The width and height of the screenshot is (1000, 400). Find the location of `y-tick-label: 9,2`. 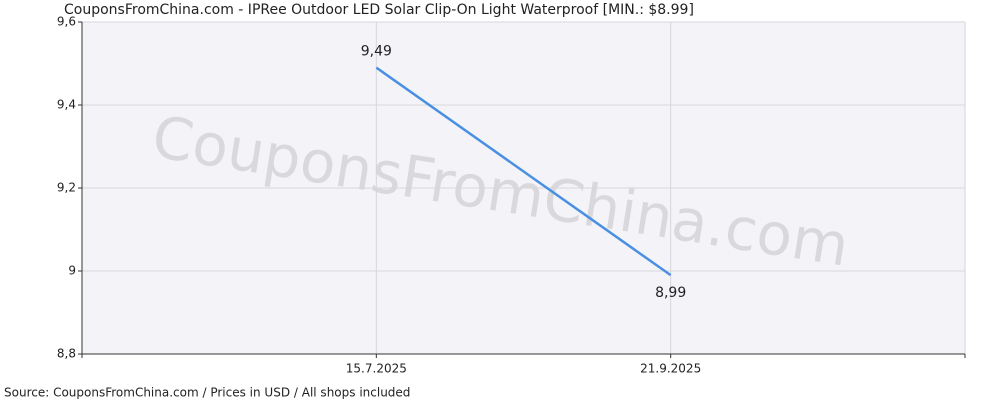

y-tick-label: 9,2 is located at coordinates (66, 188).